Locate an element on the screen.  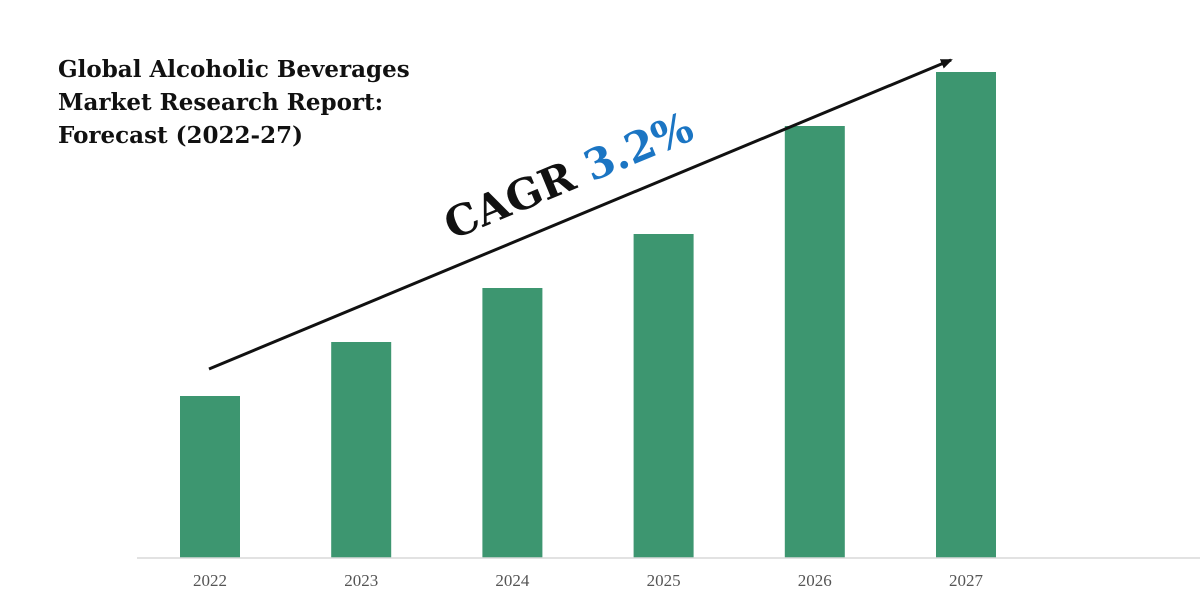
bar-2024 is located at coordinates (512, 423).